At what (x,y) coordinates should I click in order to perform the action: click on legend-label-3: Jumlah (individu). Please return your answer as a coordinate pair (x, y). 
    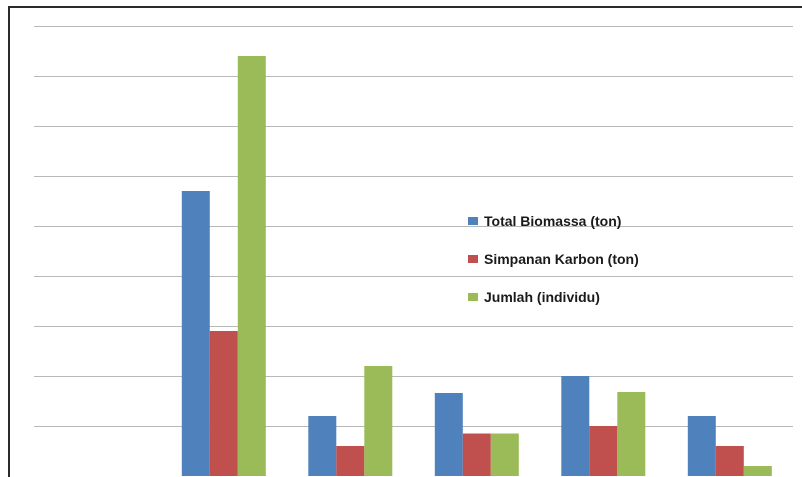
    Looking at the image, I should click on (542, 297).